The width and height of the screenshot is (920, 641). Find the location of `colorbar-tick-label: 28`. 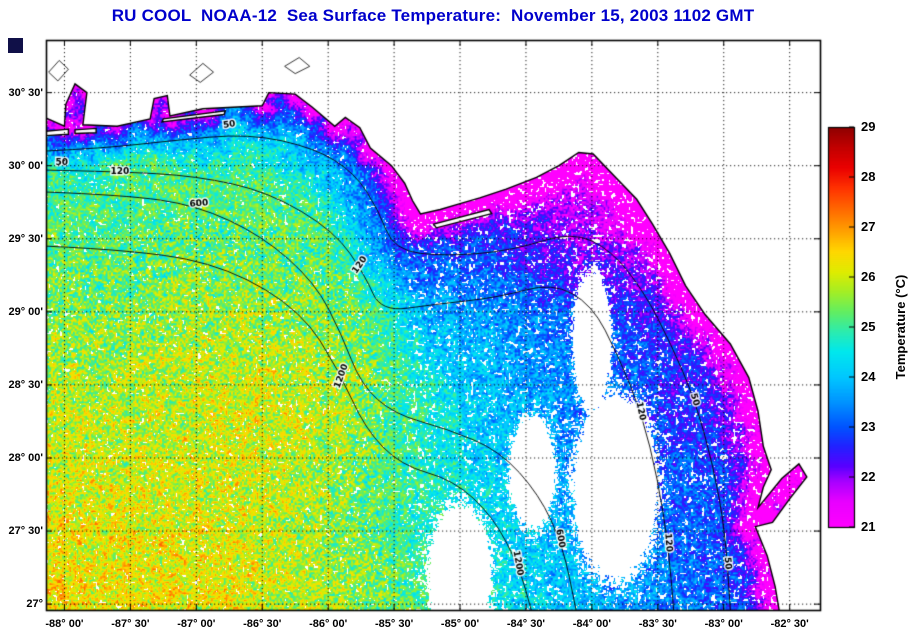

colorbar-tick-label: 28 is located at coordinates (868, 176).